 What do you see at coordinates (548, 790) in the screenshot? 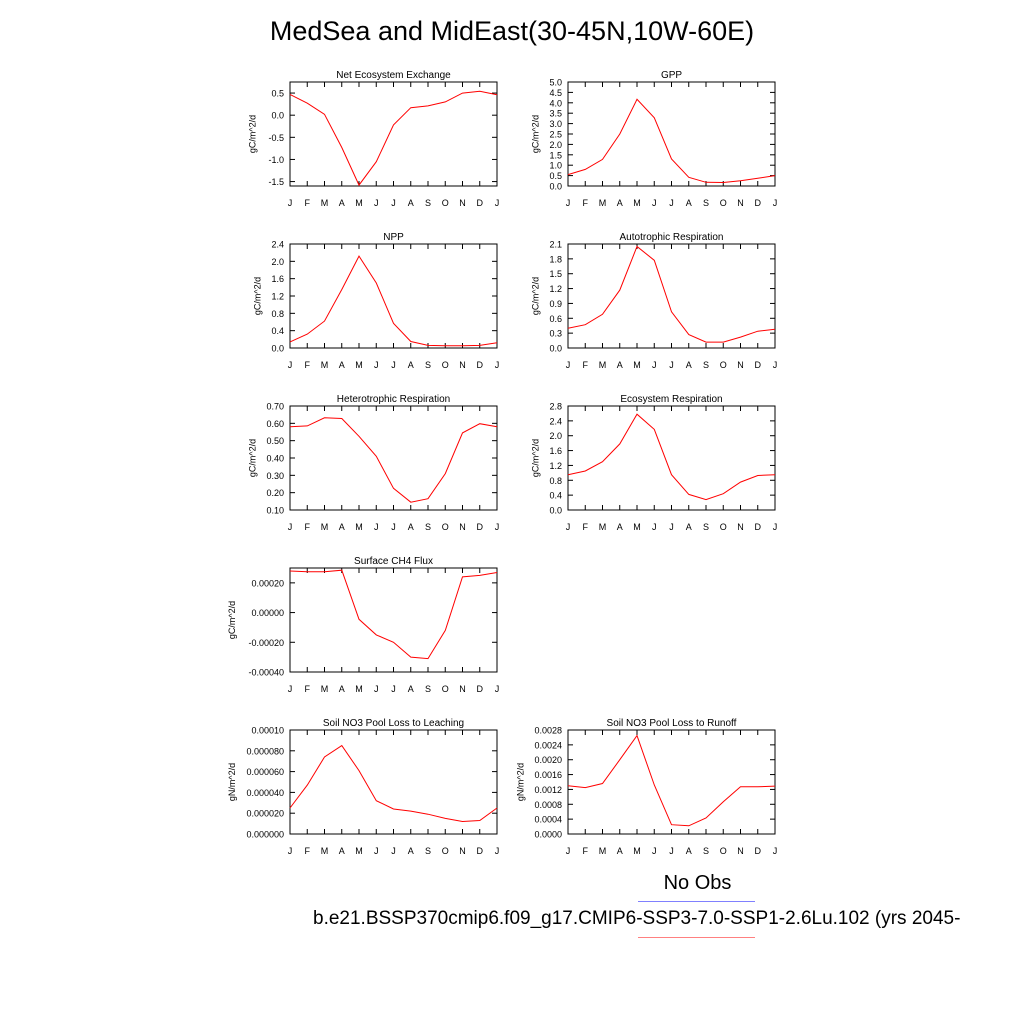
I see `y-tick-label: 0.0012` at bounding box center [548, 790].